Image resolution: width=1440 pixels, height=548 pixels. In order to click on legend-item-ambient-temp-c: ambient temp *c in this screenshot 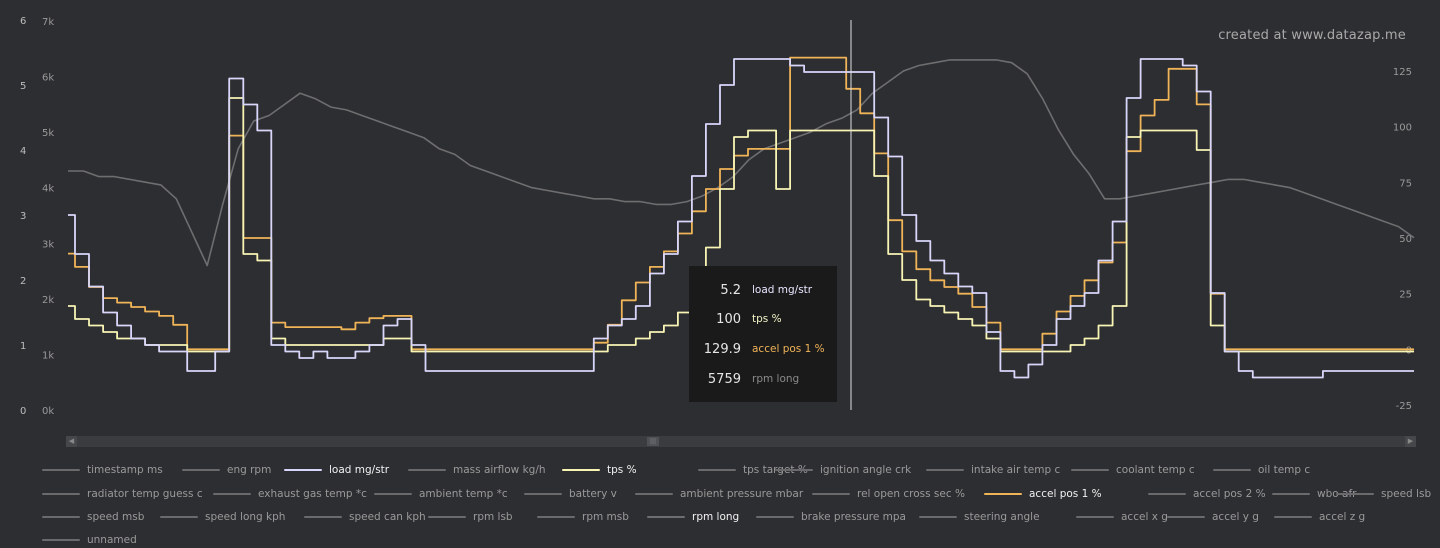, I will do `click(441, 494)`.